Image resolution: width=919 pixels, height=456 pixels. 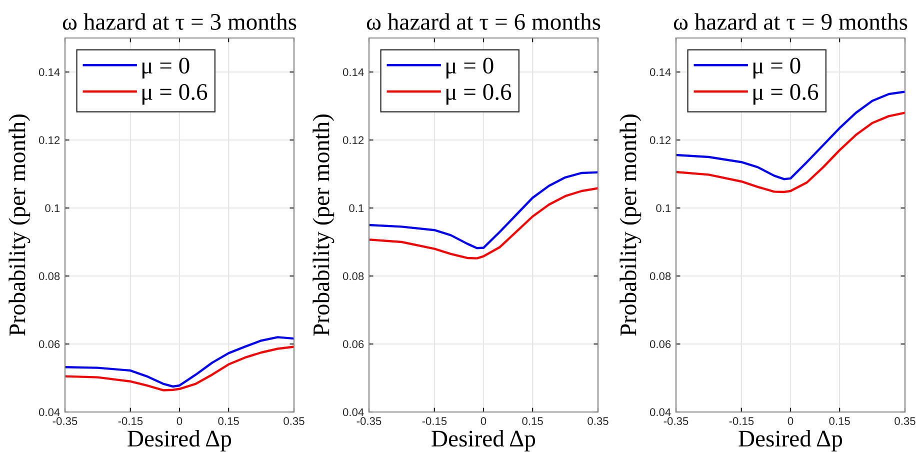 I want to click on chart-title: ω hazard at τ = 9 months, so click(x=791, y=21).